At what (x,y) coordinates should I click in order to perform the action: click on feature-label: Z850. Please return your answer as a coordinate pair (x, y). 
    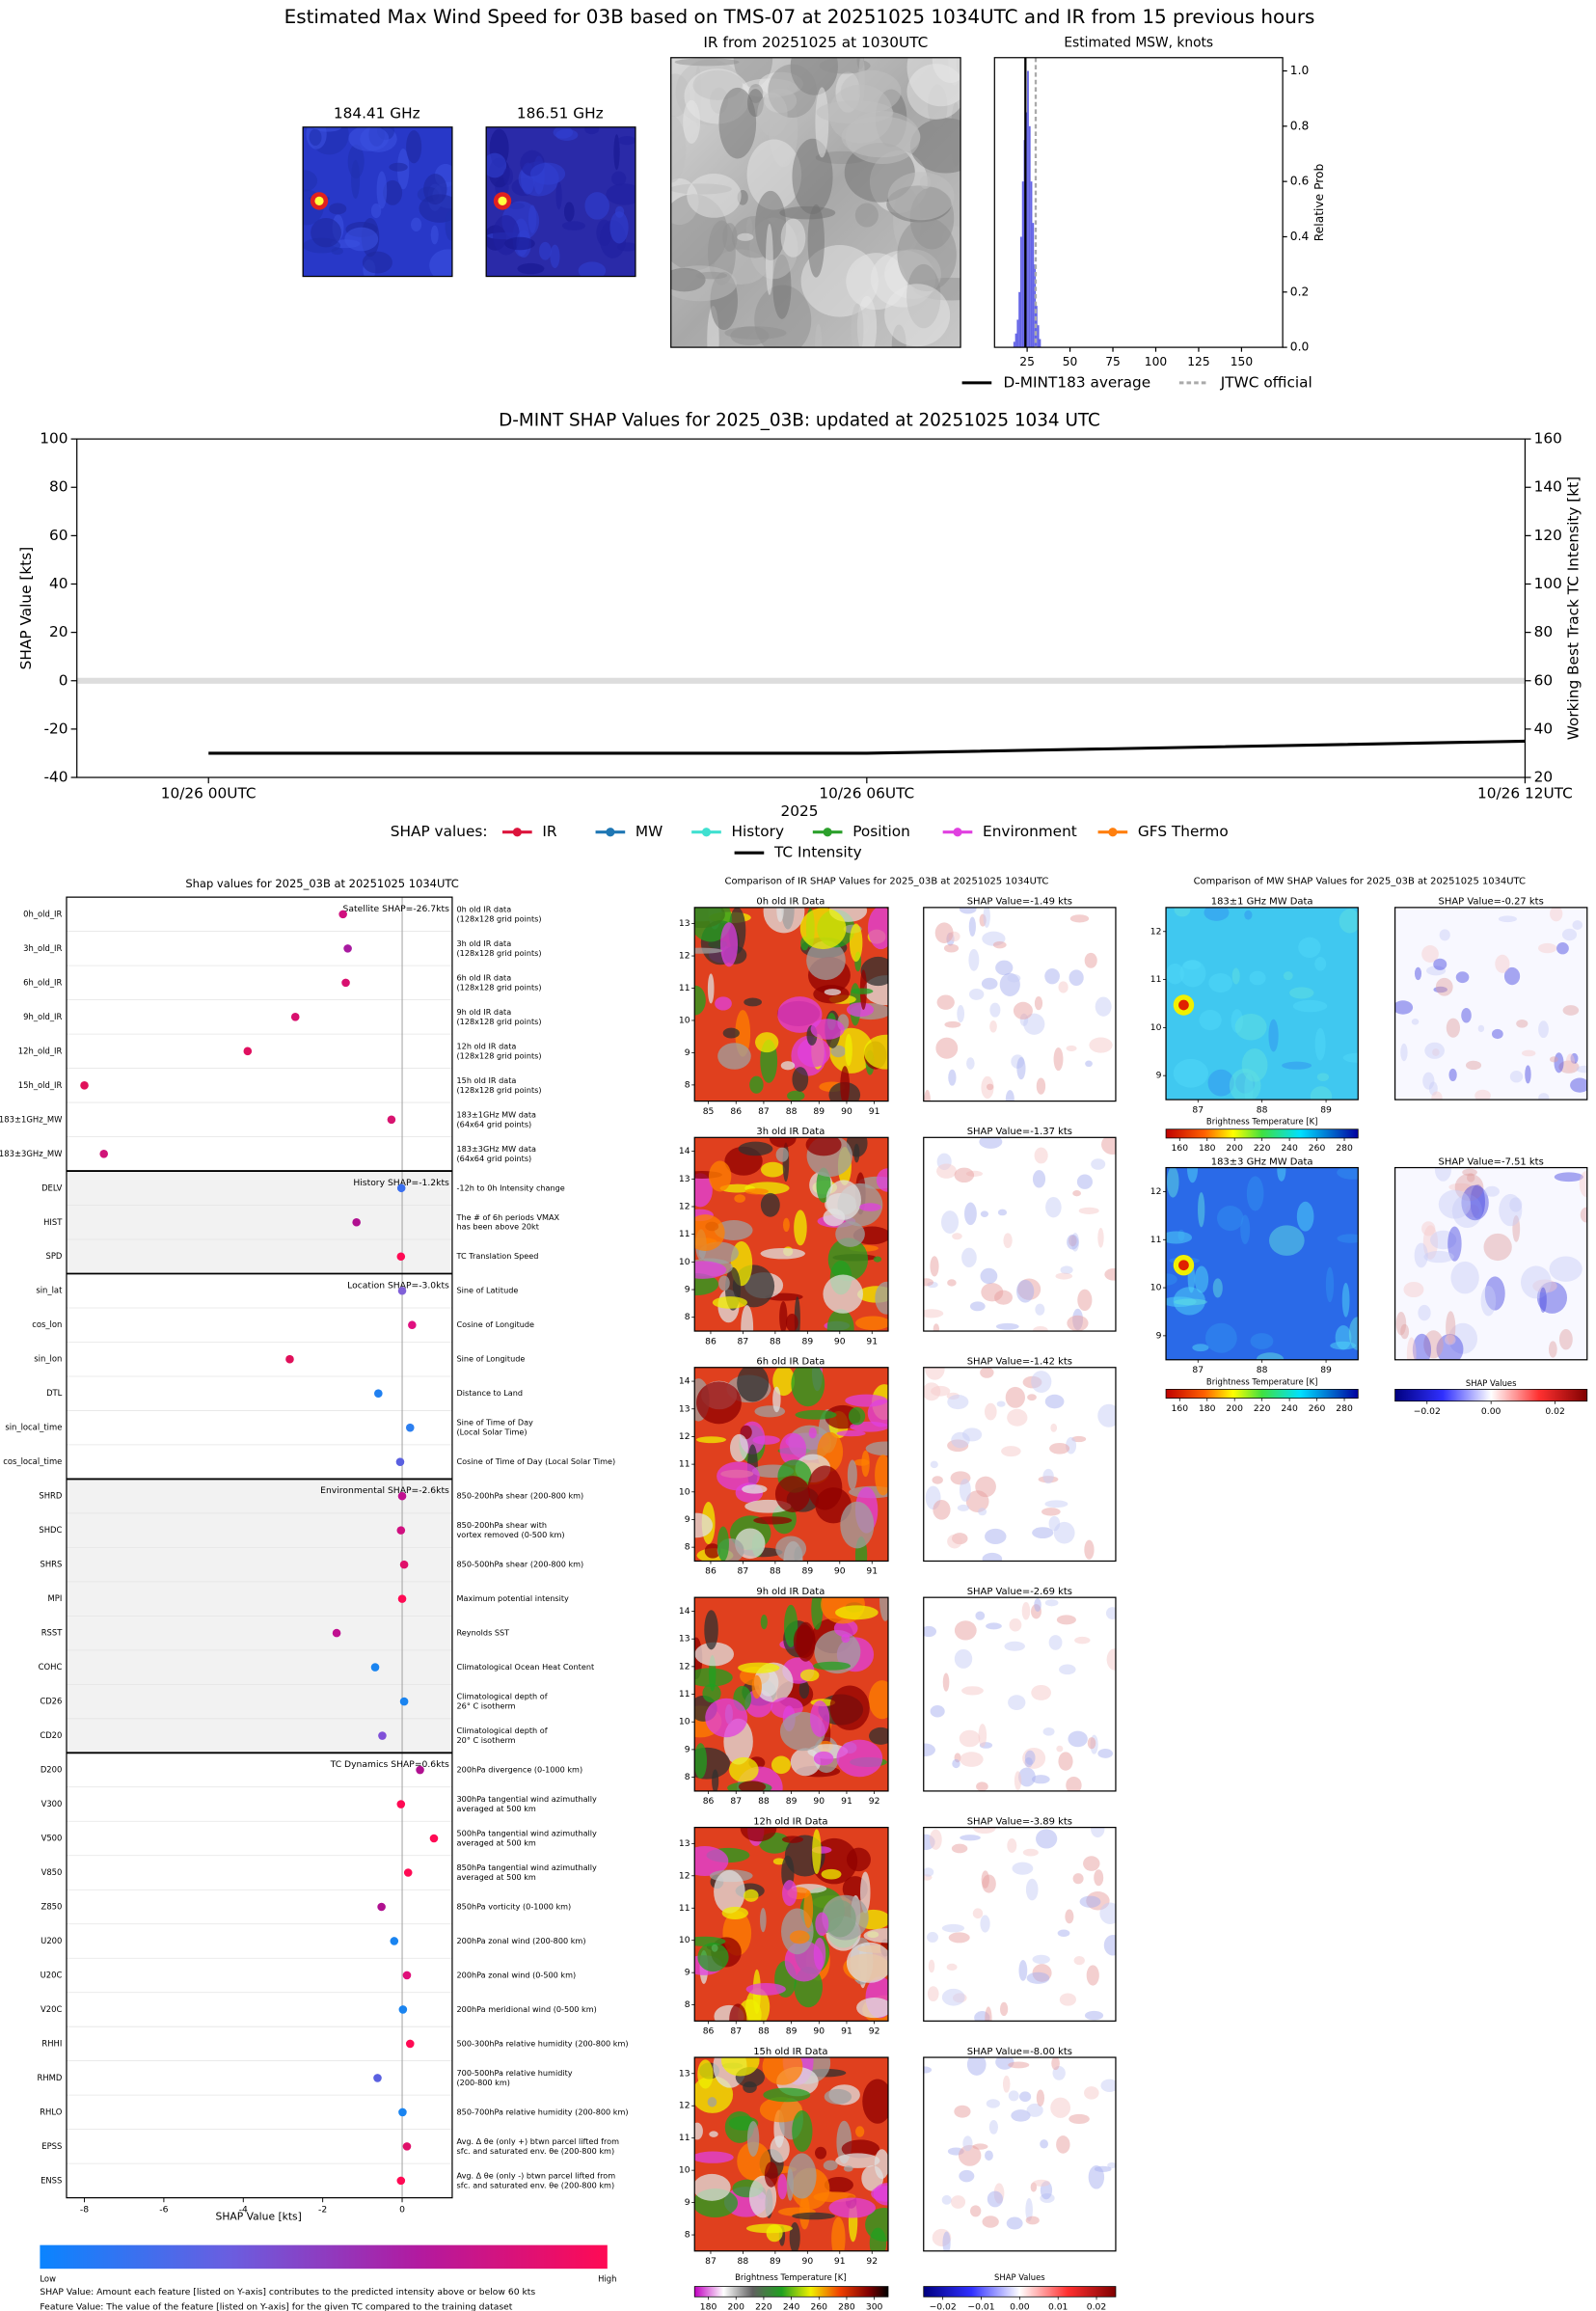
    Looking at the image, I should click on (52, 1906).